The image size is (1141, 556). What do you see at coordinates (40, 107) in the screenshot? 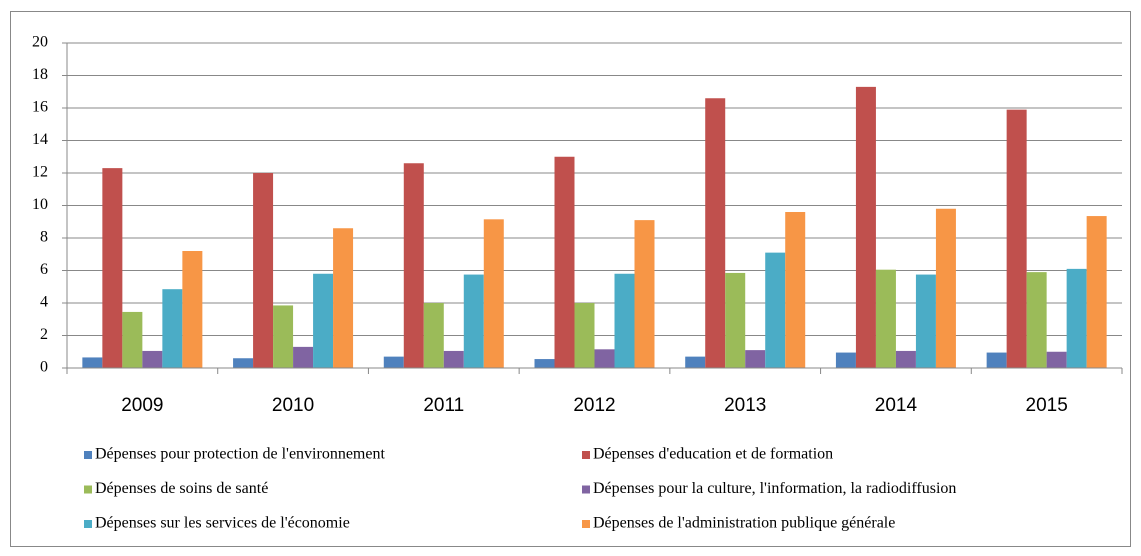
I see `y-tick-label: 16` at bounding box center [40, 107].